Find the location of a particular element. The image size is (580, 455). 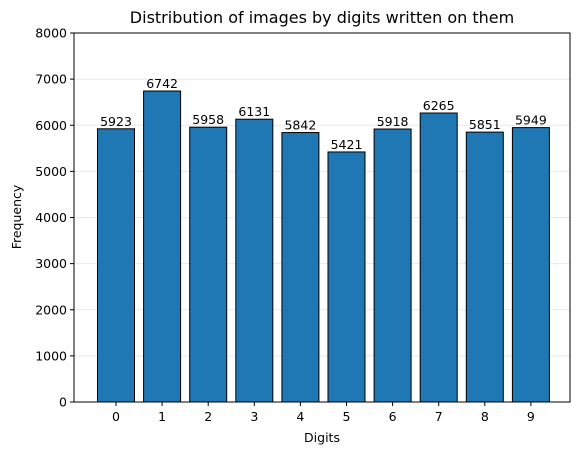

x-axis-label: Digits is located at coordinates (322, 437).